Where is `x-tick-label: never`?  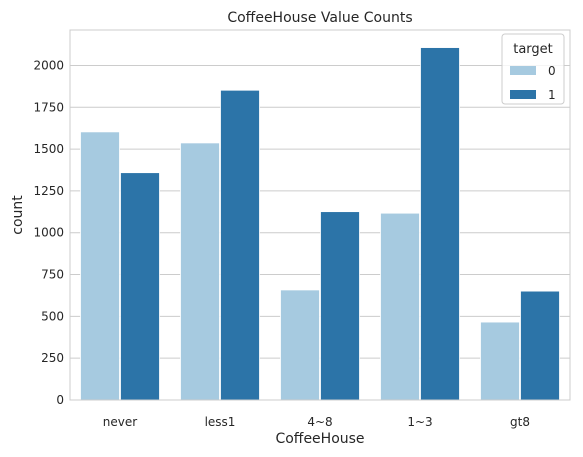 x-tick-label: never is located at coordinates (120, 422).